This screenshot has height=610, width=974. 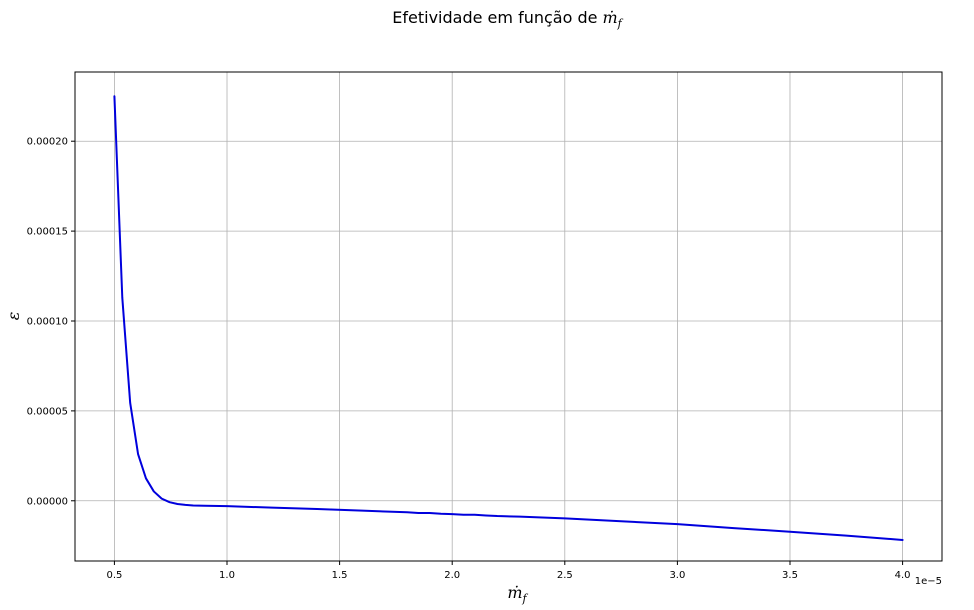 What do you see at coordinates (508, 571) in the screenshot?
I see `x-axis-ticks: 0.5 1.0 1.5 2.0 2.5 3.0 3.5 4.0` at bounding box center [508, 571].